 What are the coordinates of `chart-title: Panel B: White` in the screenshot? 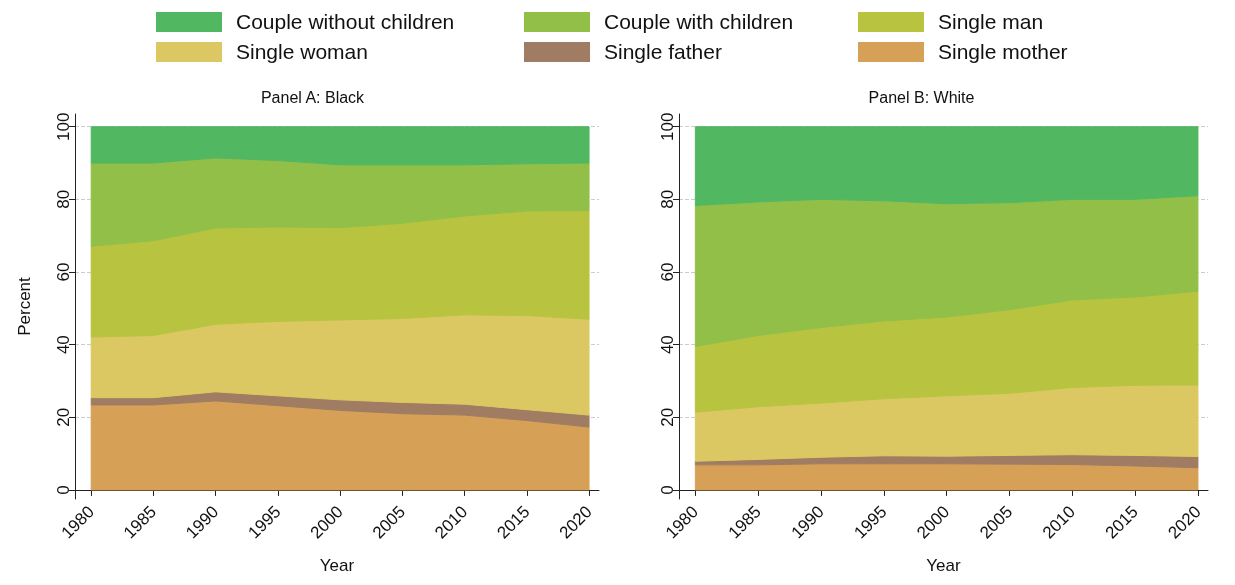 It's located at (921, 97).